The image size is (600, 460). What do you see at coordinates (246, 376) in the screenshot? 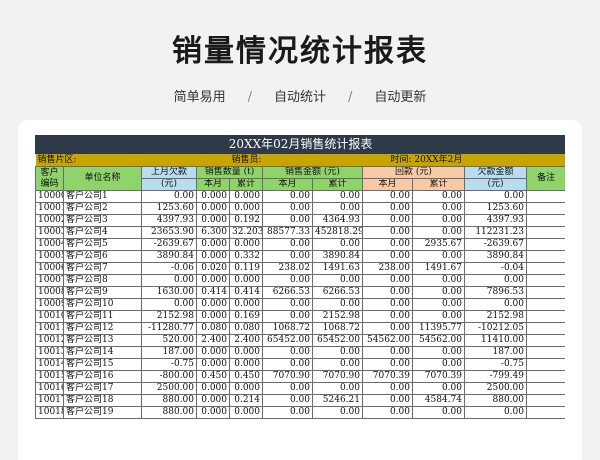
I see `table-cell: 0.450` at bounding box center [246, 376].